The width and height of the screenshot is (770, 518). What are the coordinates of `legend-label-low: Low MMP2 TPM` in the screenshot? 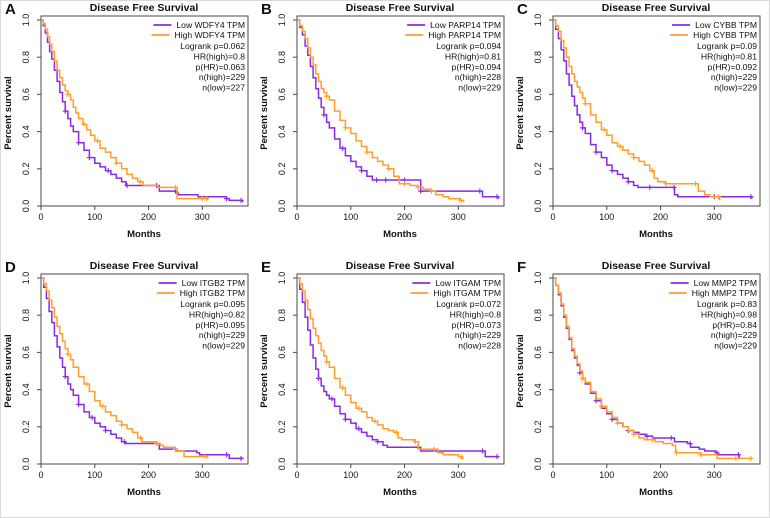 It's located at (725, 283).